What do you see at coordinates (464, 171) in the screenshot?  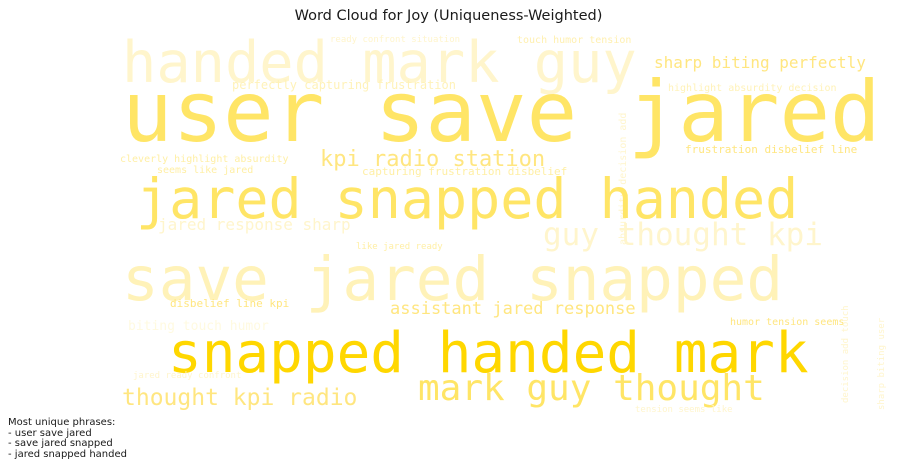 I see `cloud-word: capturing frustration disbelief` at bounding box center [464, 171].